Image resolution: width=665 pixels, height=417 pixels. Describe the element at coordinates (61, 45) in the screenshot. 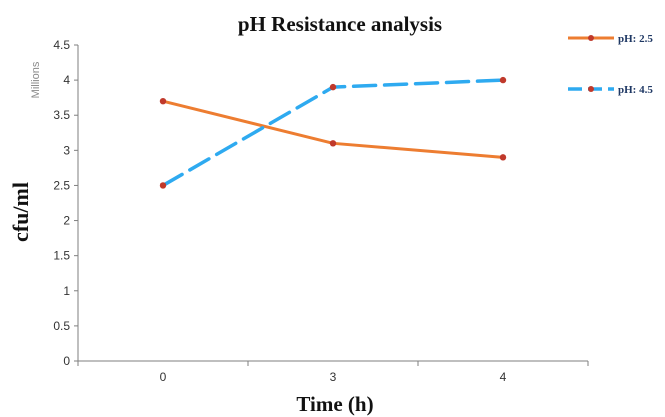

I see `y-tick-label: 4.5` at that location.